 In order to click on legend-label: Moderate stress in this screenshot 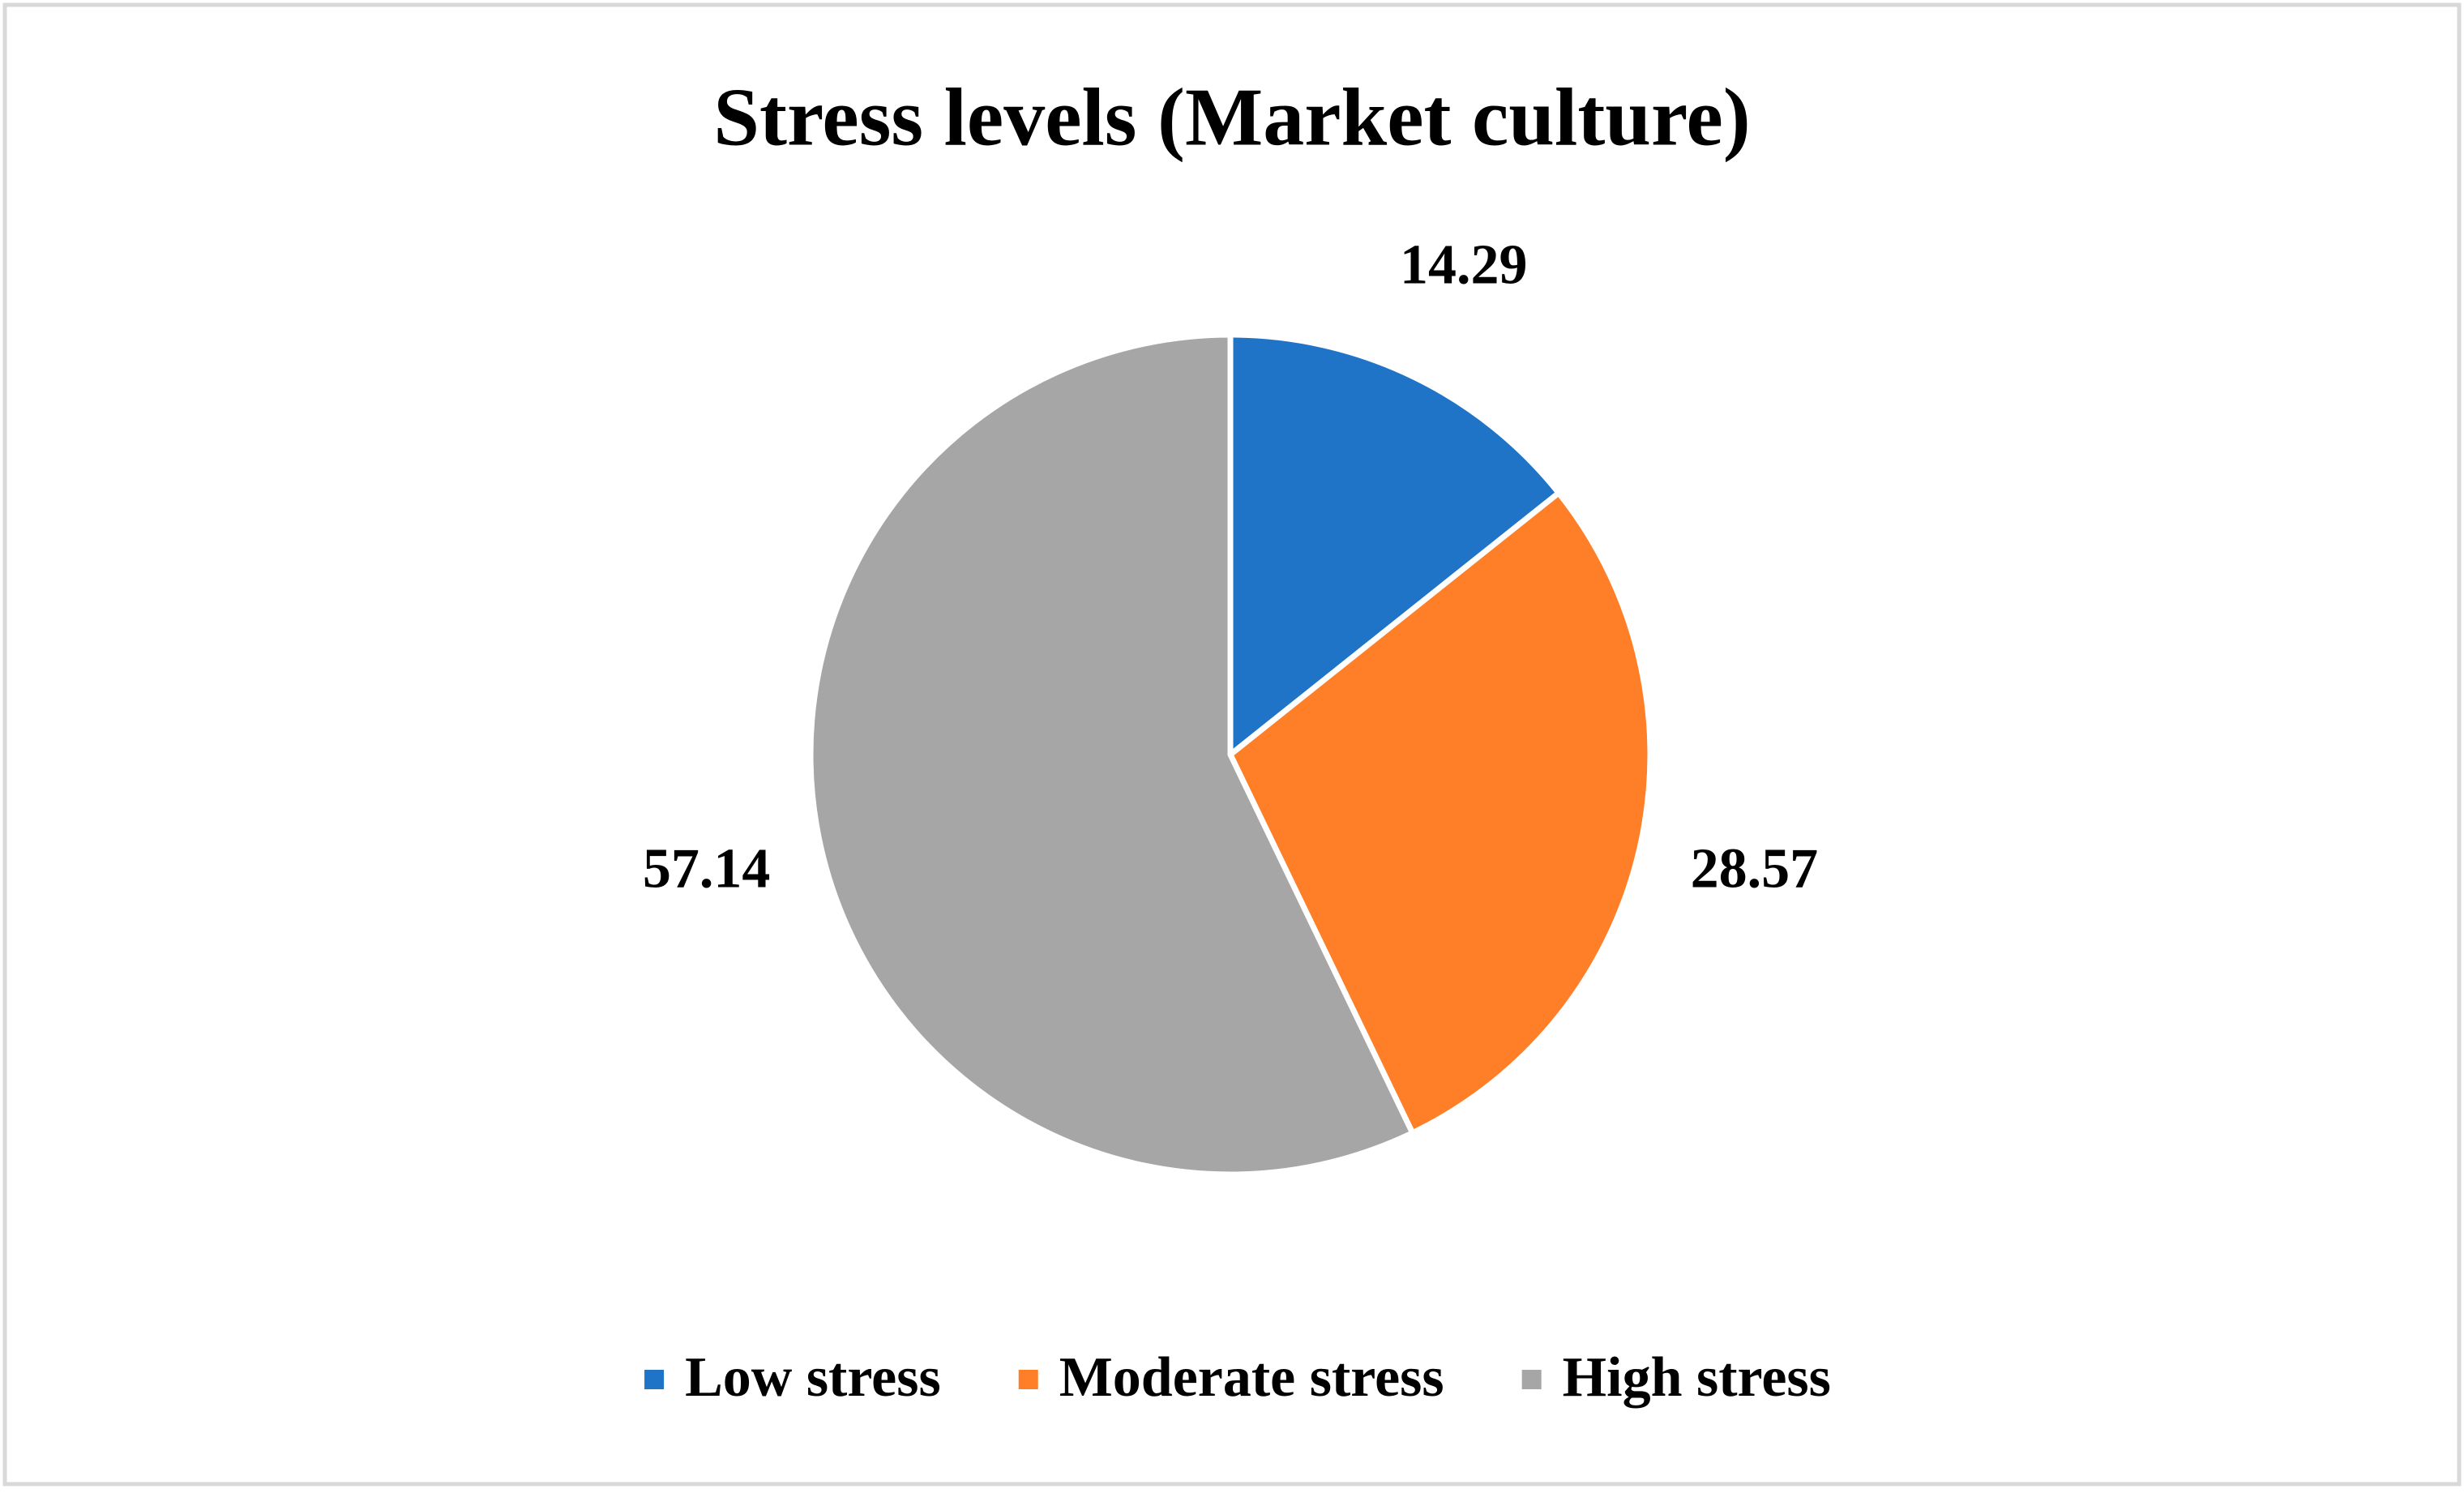, I will do `click(1251, 1377)`.